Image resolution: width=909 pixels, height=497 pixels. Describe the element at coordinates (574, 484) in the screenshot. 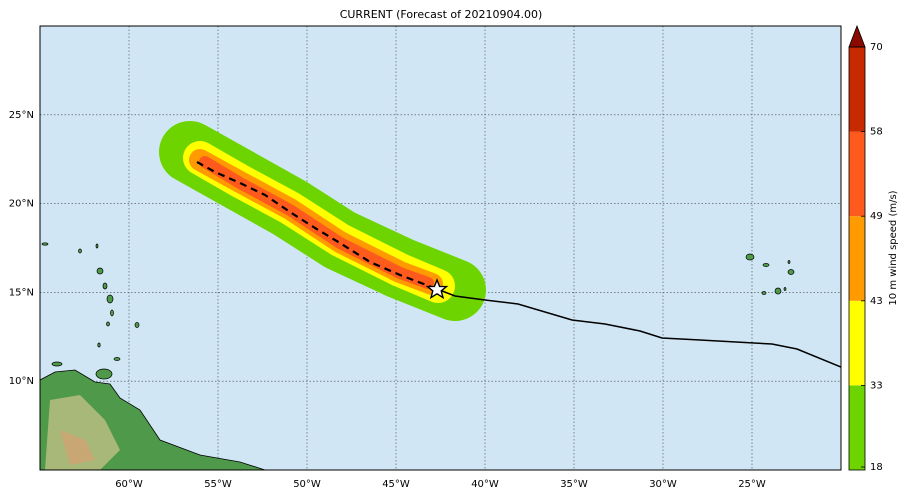

I see `lon-label: 35°W` at that location.